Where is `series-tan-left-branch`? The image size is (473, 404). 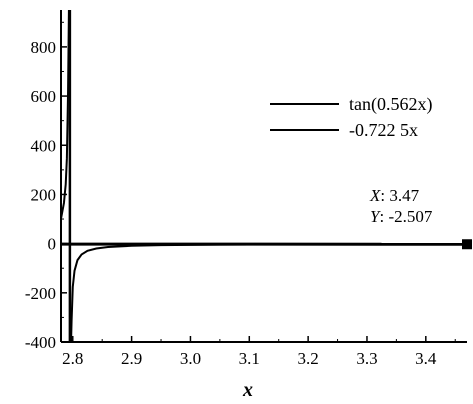
series-tan-left-branch is located at coordinates (65, 114).